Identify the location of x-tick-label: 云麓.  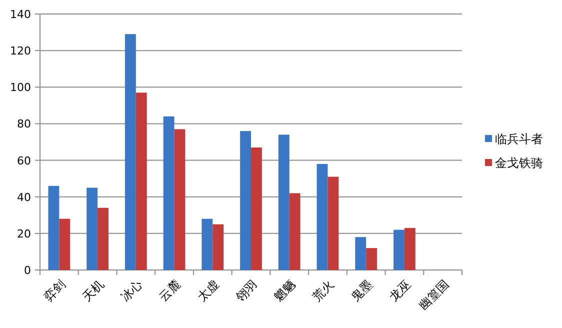
(170, 290).